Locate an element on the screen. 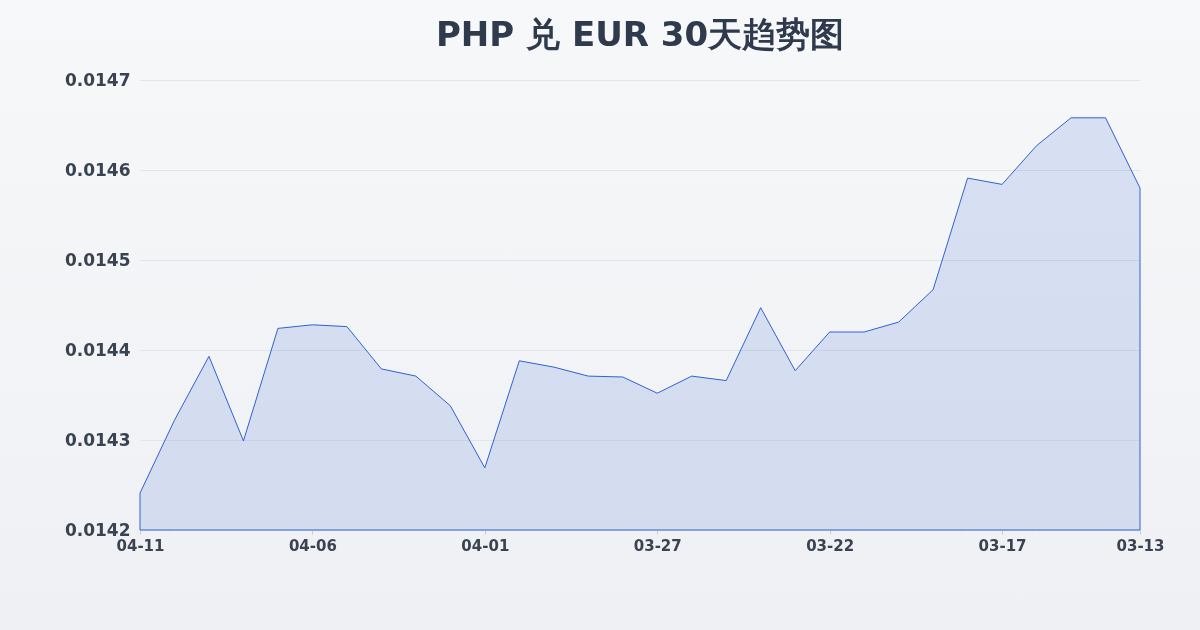 This screenshot has height=630, width=1200. x-tick-label: 03-27 is located at coordinates (657, 545).